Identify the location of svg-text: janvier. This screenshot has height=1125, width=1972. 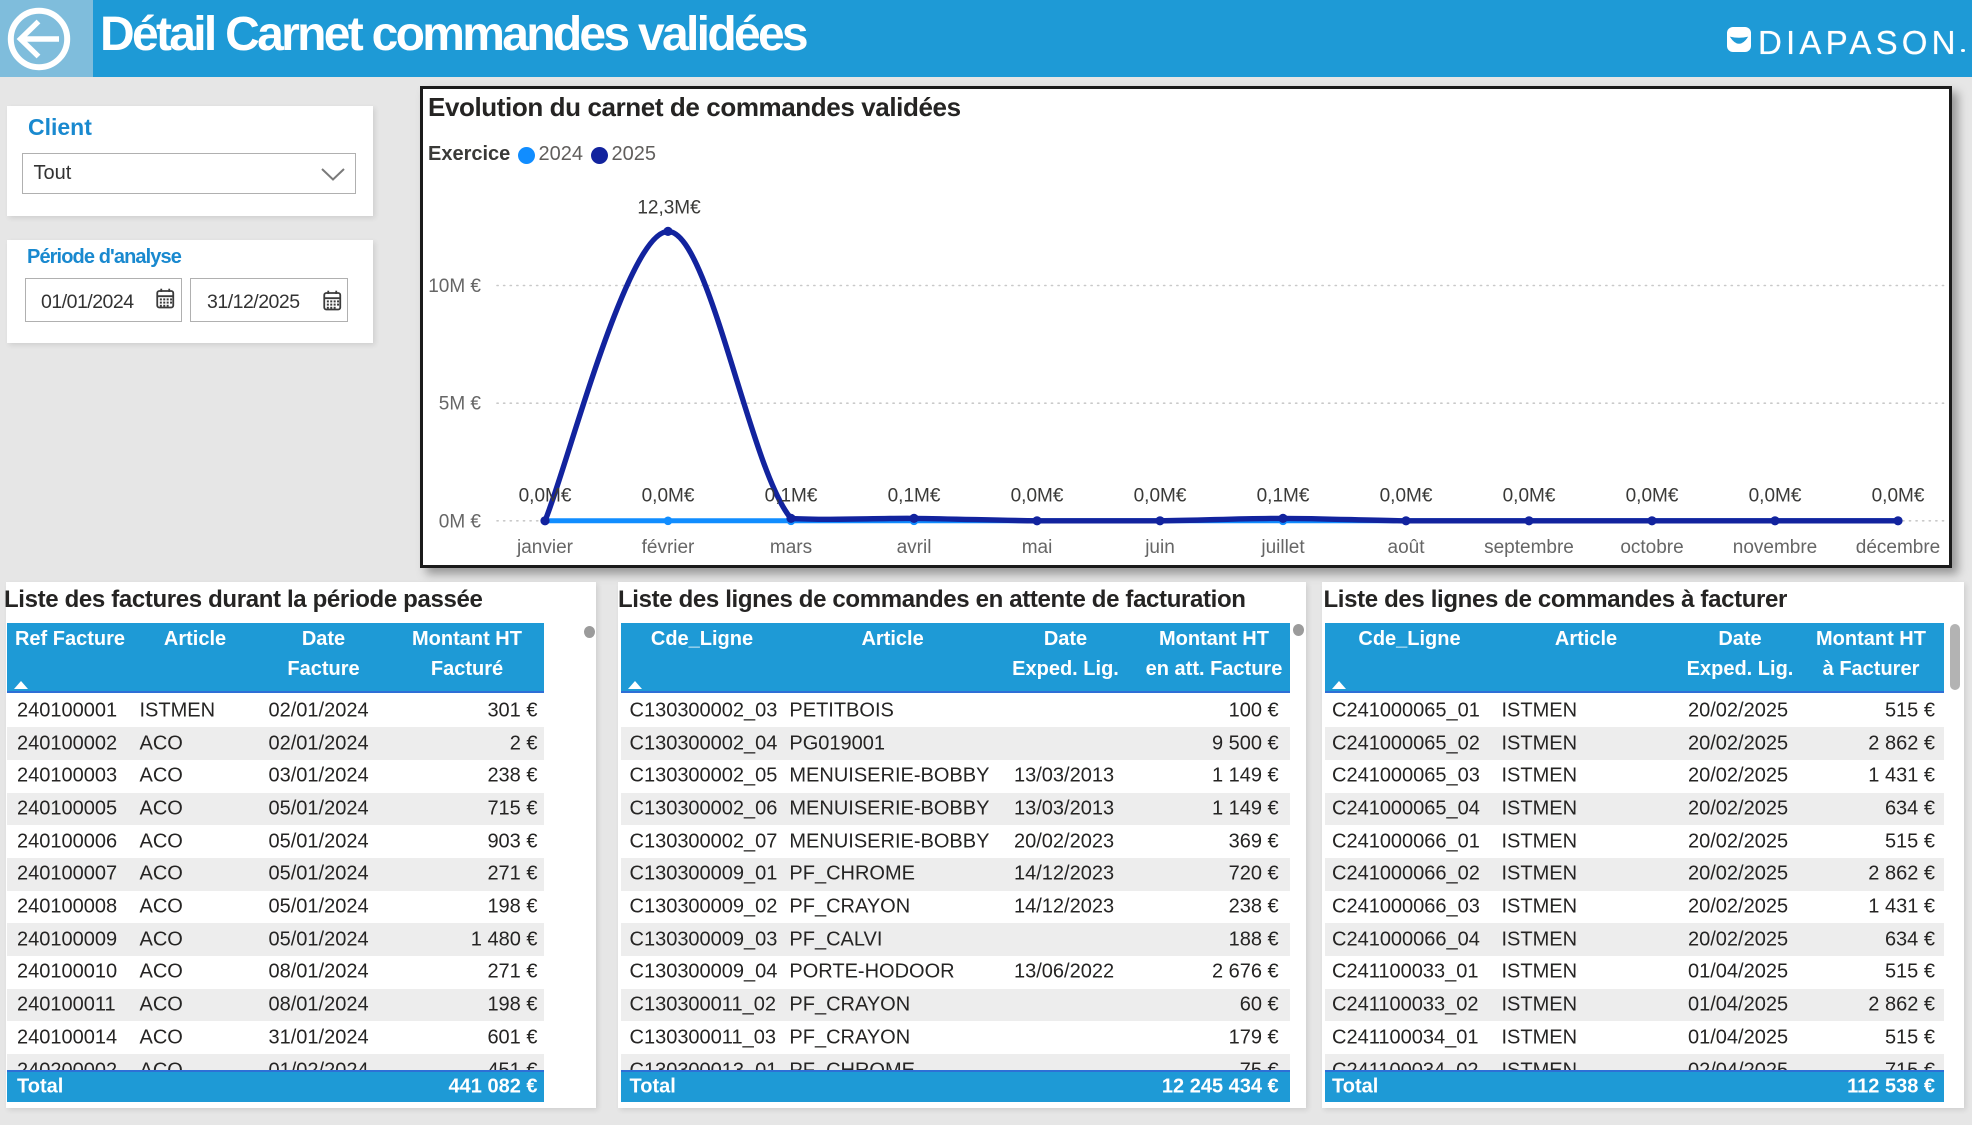
(545, 547).